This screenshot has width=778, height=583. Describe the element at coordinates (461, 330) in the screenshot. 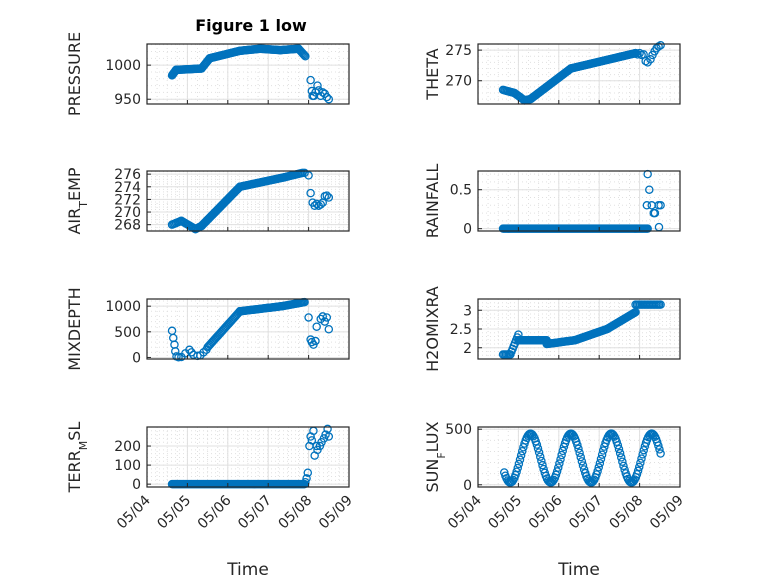

I see `y-tick-label: 2.5` at that location.